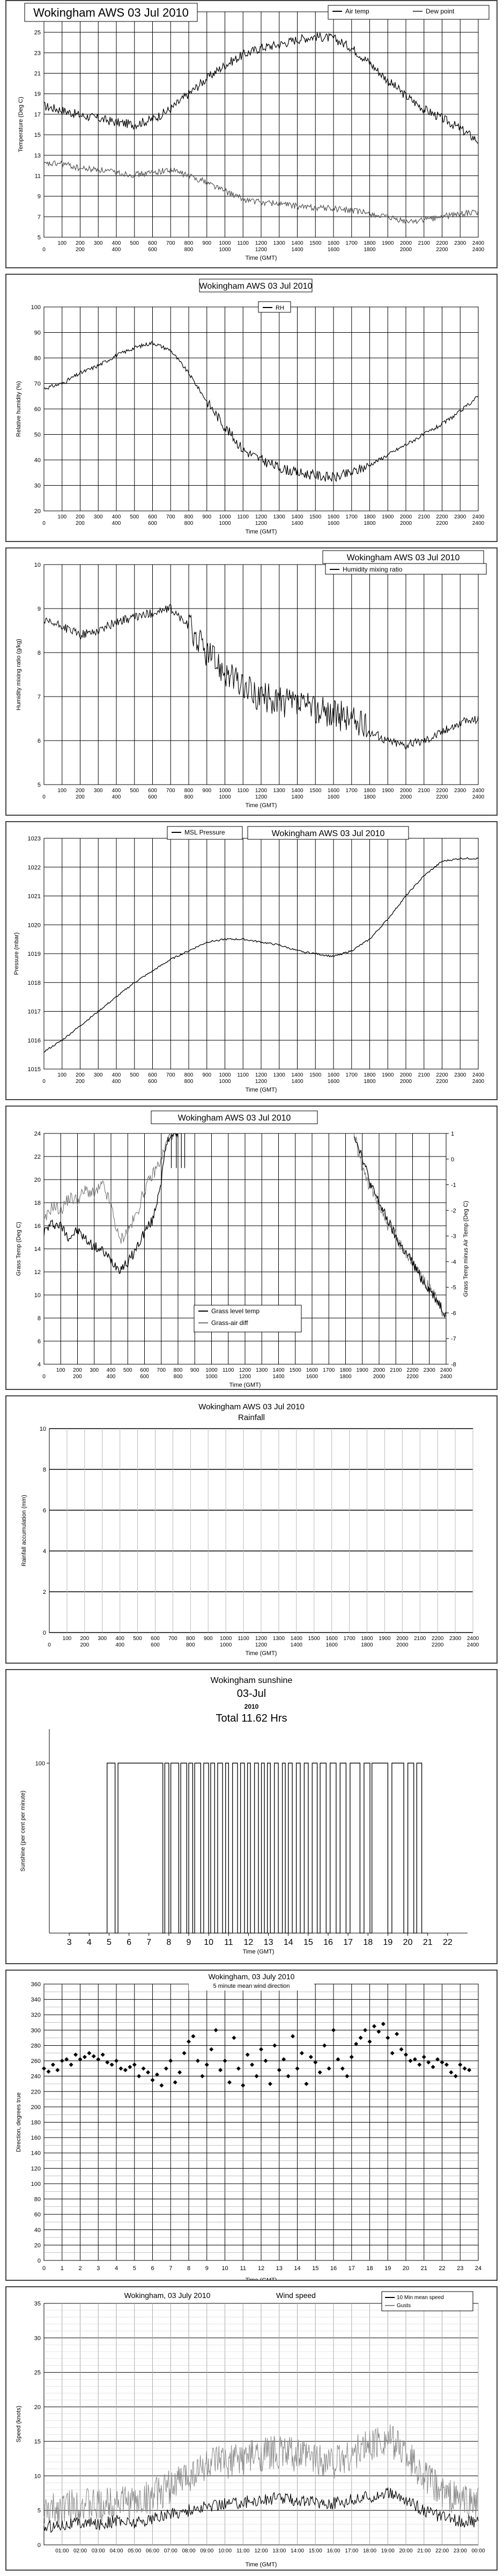 This screenshot has height=2576, width=504. I want to click on y-tick-label: 1023, so click(34, 839).